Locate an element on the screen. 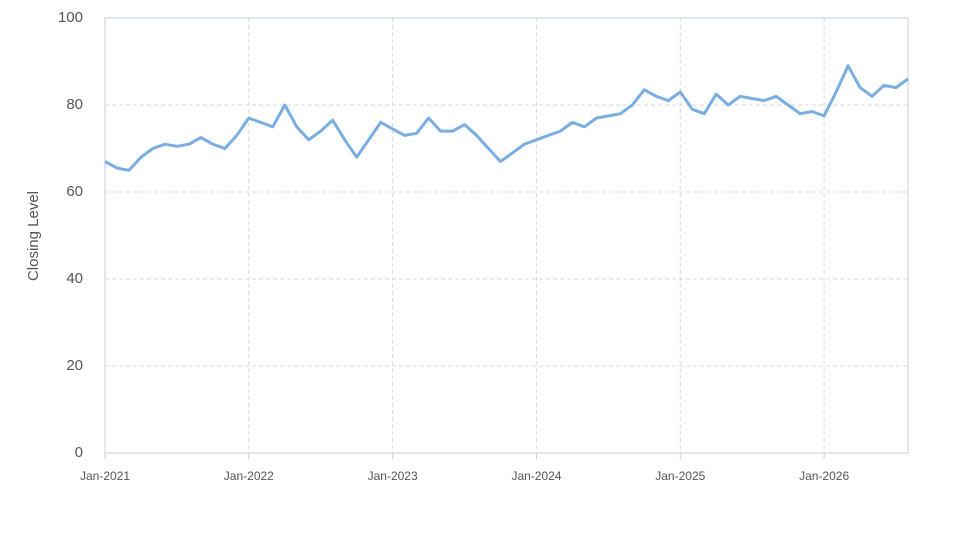  x-tick-label: Jan-2025 is located at coordinates (680, 476).